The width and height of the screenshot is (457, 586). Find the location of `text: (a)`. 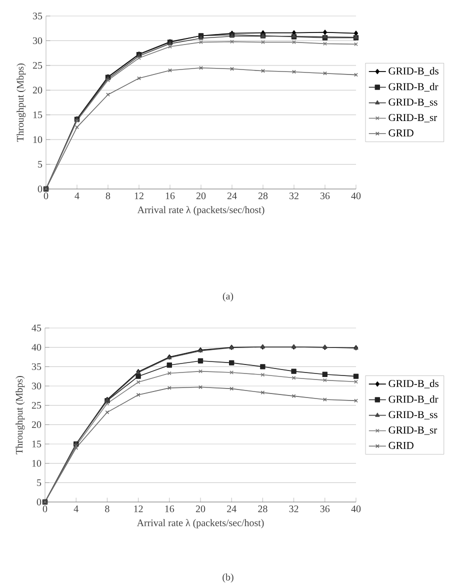

text: (a) is located at coordinates (228, 297).